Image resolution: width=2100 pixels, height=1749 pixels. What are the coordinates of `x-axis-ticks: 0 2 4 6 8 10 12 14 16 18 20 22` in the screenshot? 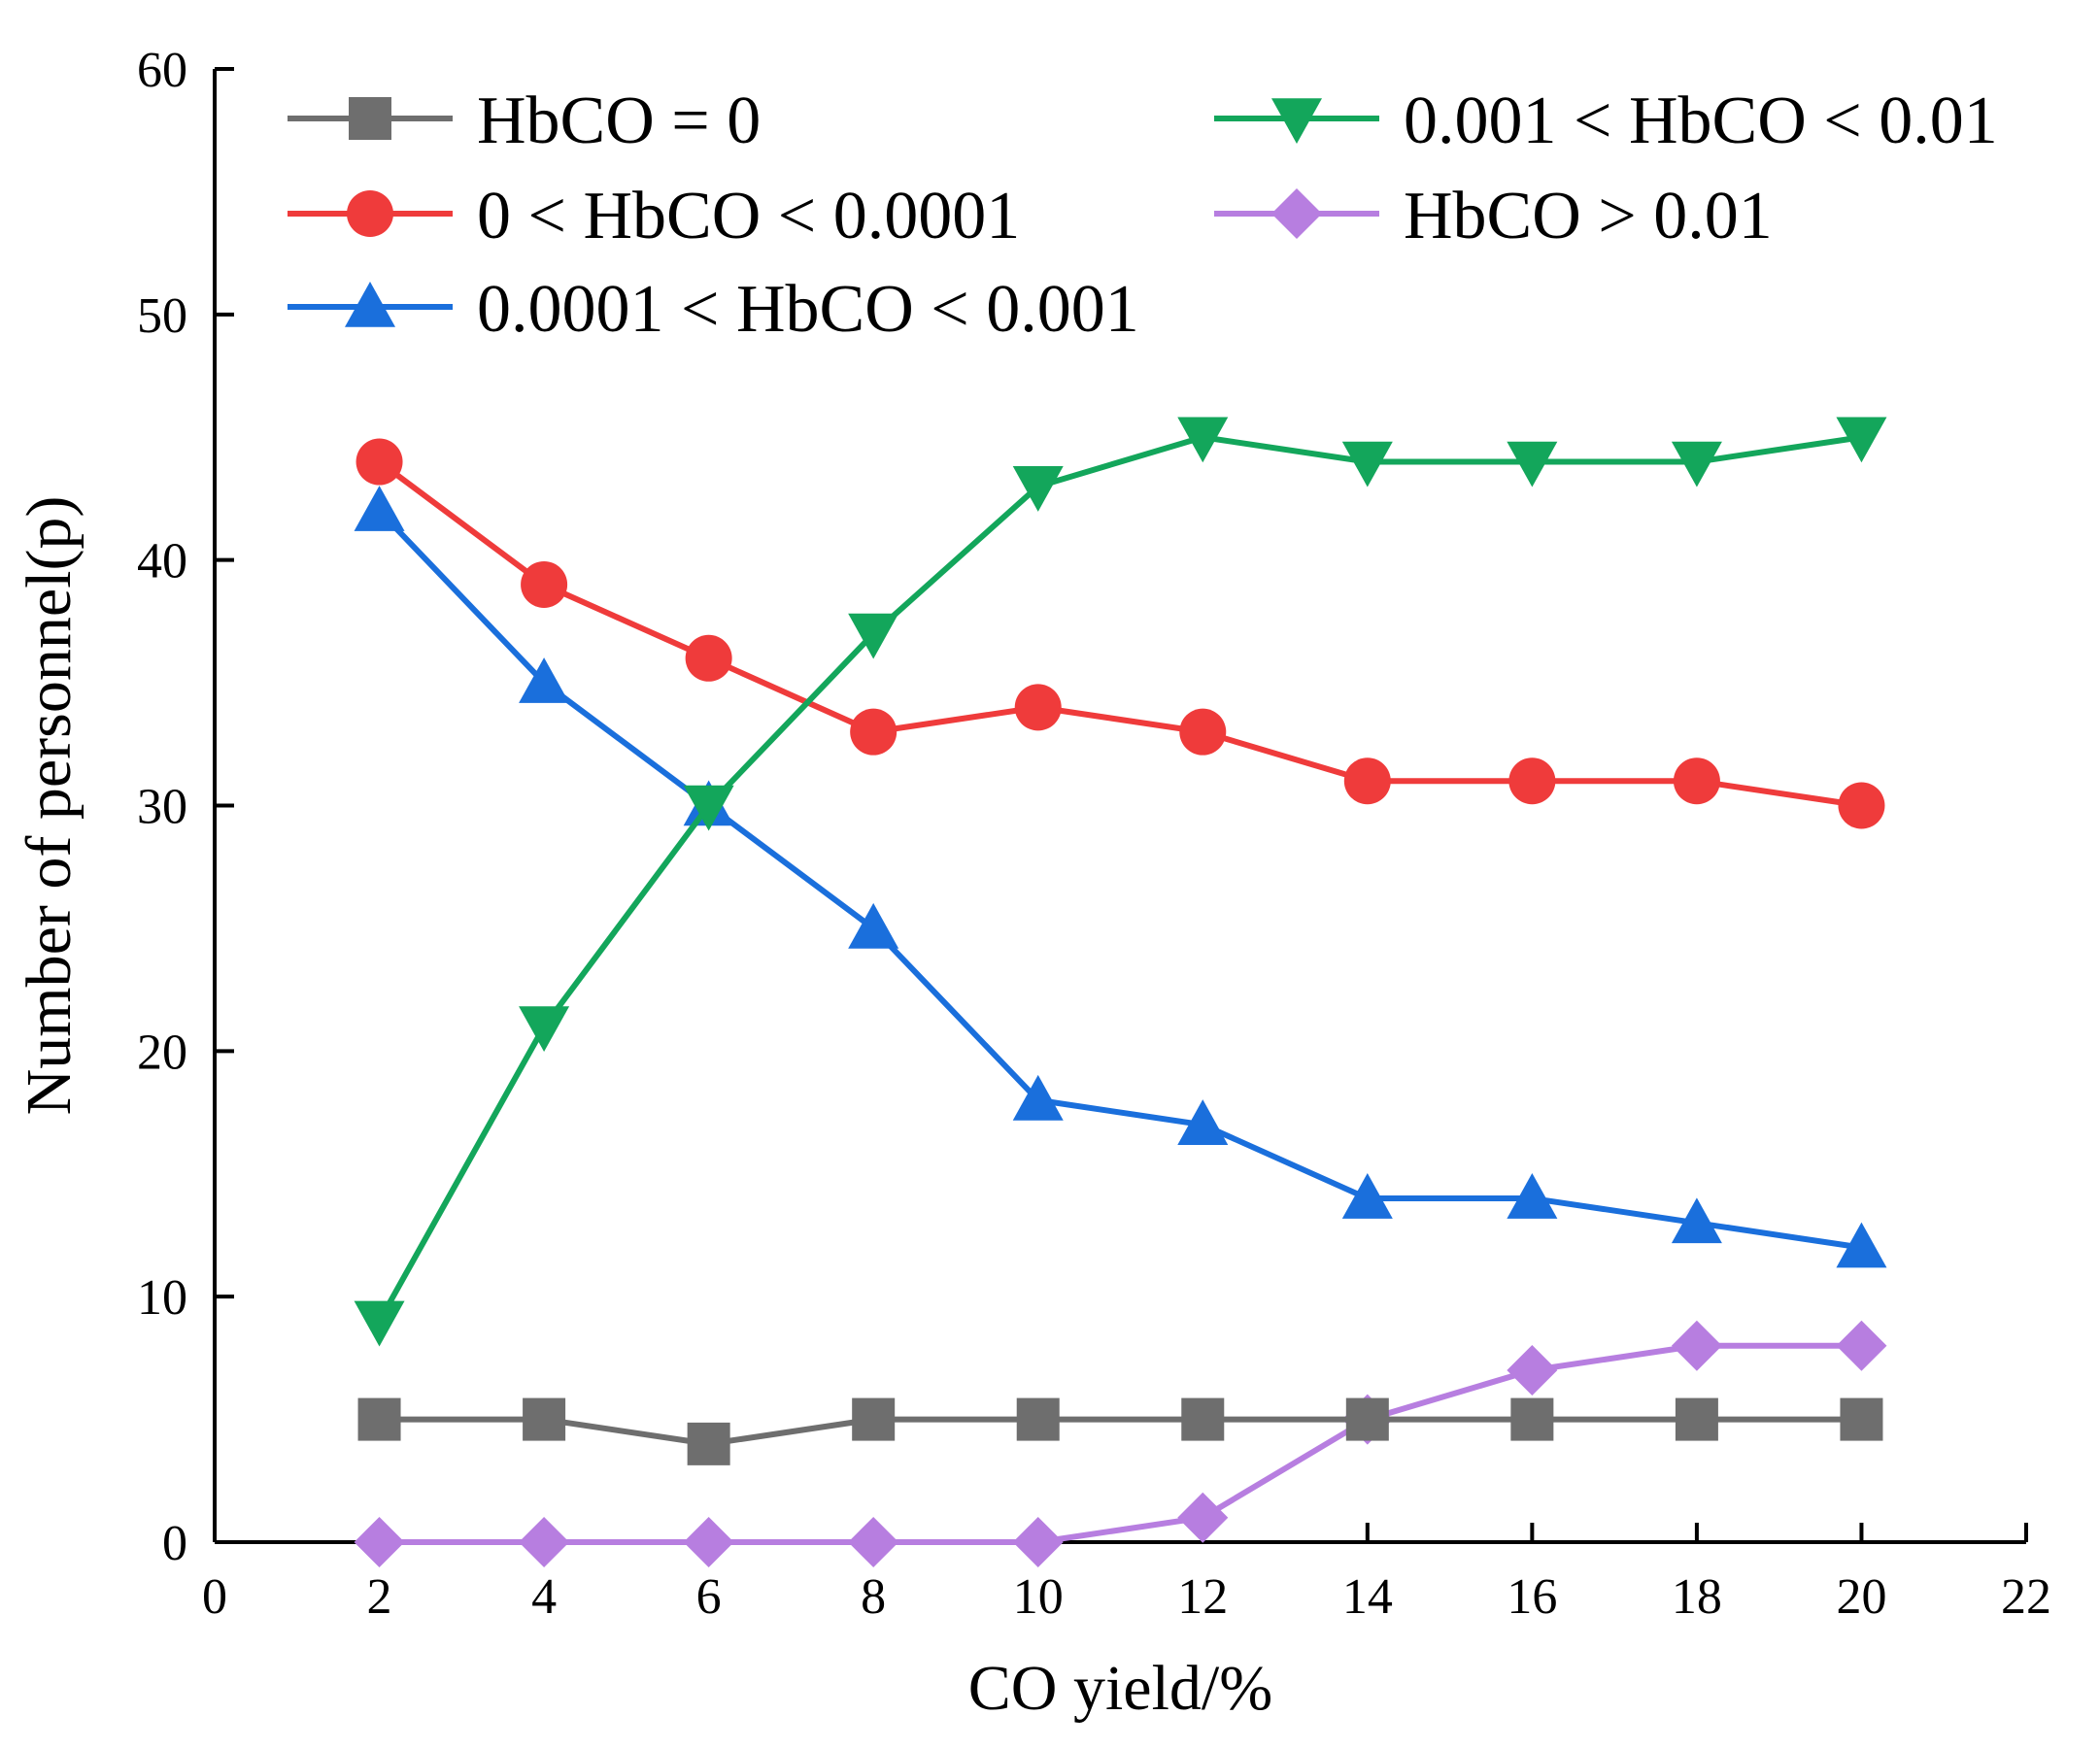 It's located at (1126, 1574).